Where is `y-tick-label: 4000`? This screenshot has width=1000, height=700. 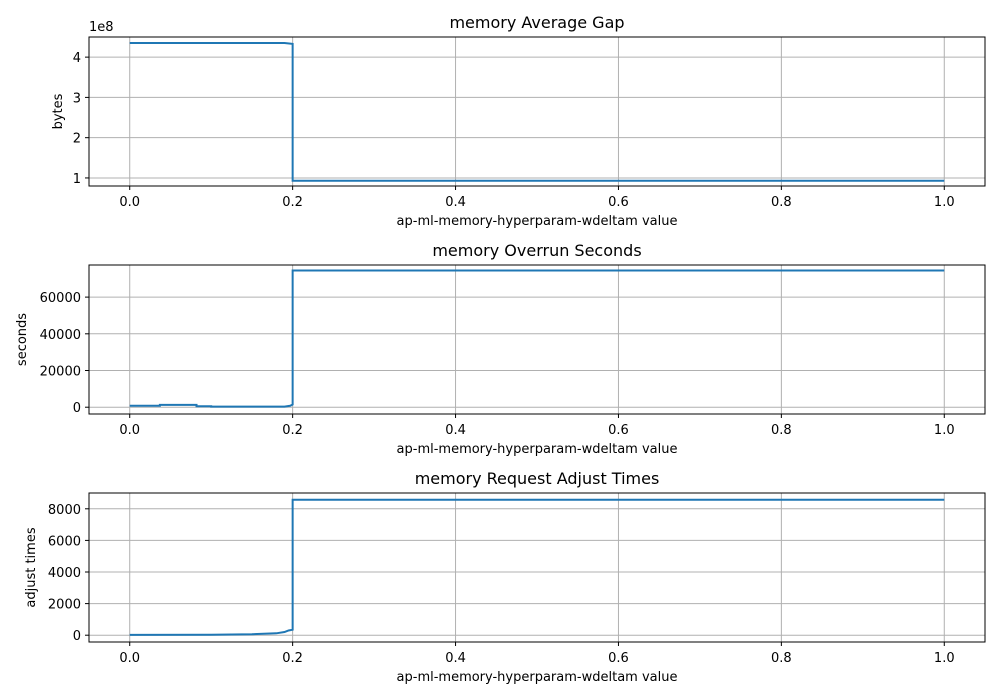
y-tick-label: 4000 is located at coordinates (64, 573).